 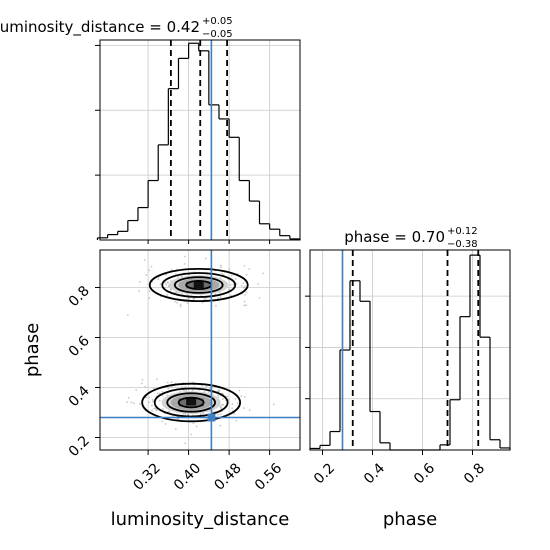 I want to click on phase-xtick-label: 0.4, so click(x=374, y=473).